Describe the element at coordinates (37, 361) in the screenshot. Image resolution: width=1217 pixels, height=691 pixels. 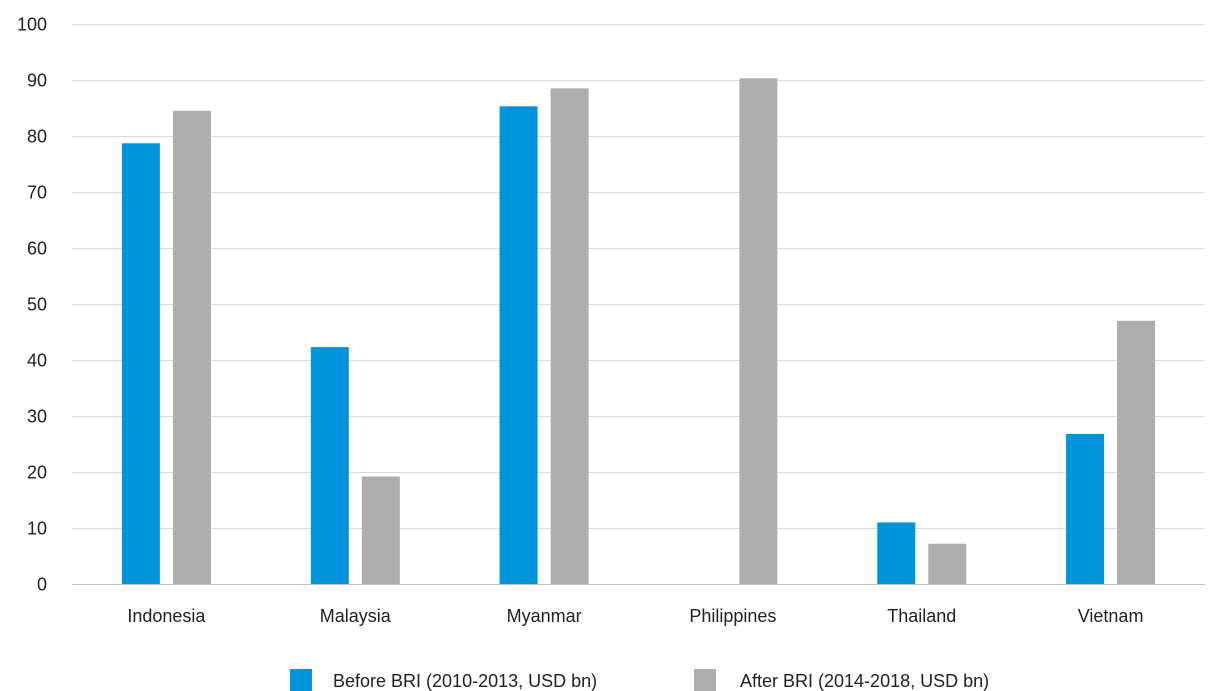
I see `y-tick-label: 40` at that location.